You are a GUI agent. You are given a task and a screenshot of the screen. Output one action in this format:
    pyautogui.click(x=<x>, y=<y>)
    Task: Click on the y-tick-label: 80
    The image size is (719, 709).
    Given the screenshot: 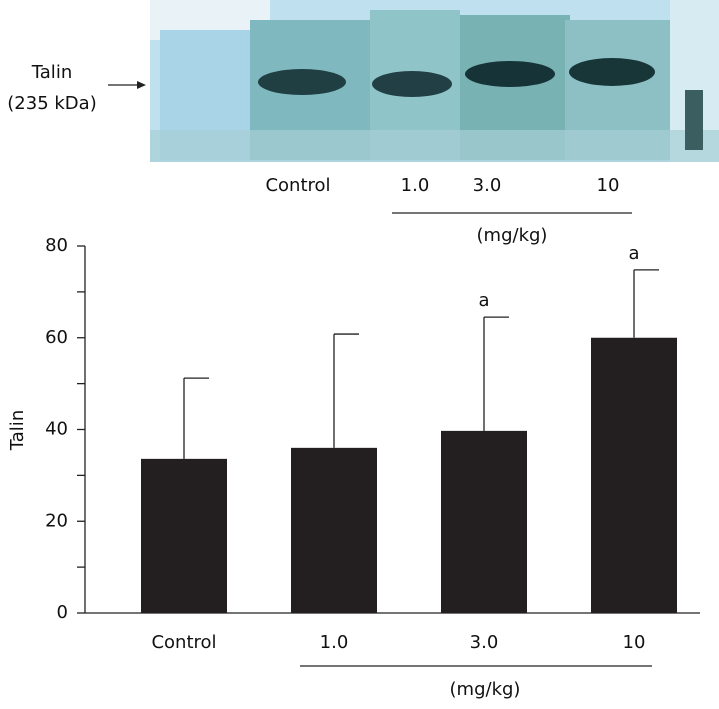 What is the action you would take?
    pyautogui.click(x=56, y=245)
    